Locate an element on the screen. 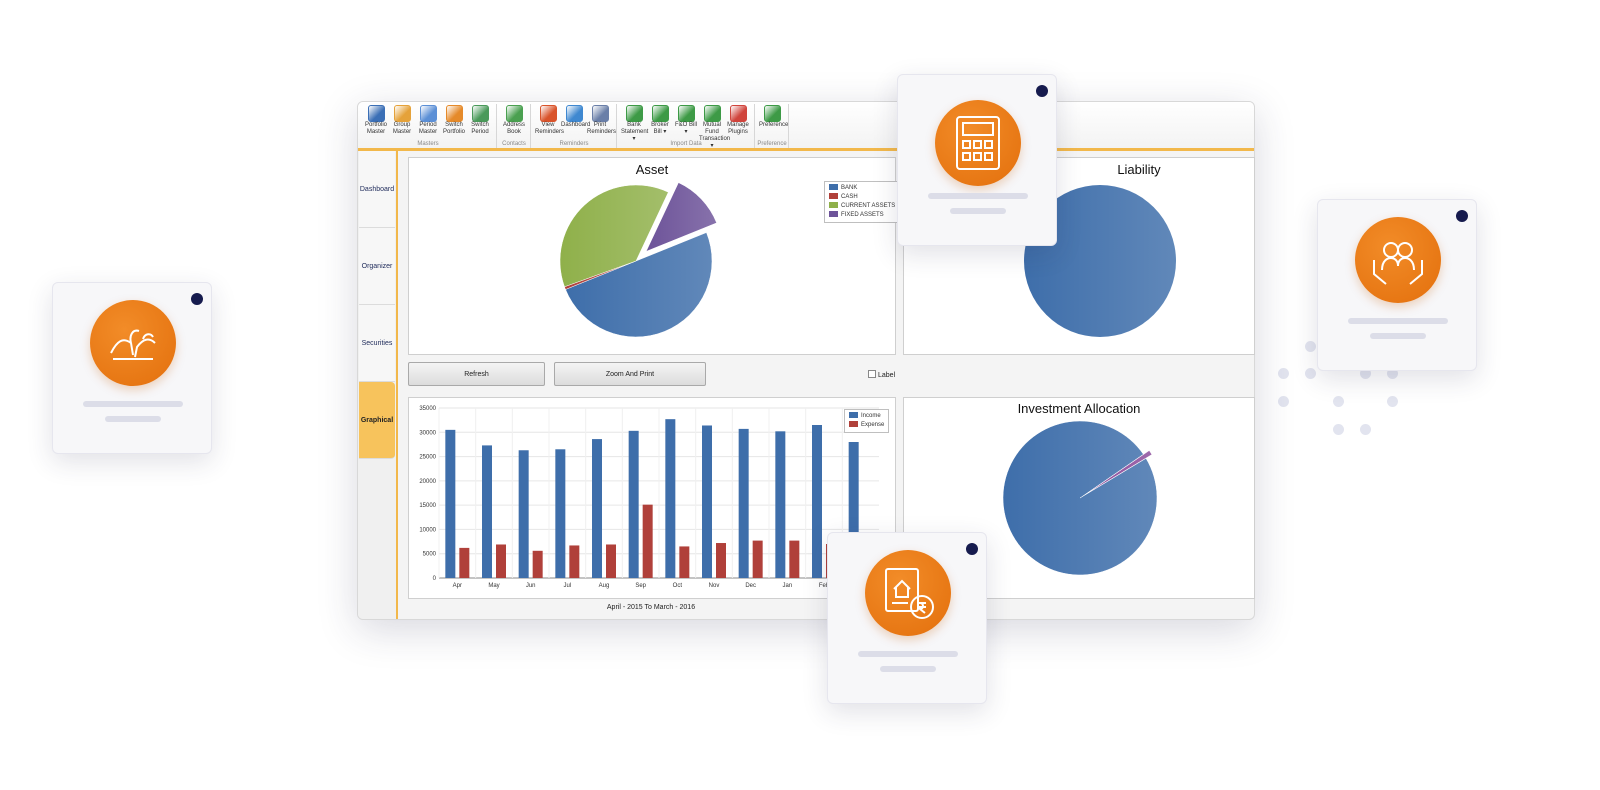 The width and height of the screenshot is (1600, 790). ribbon-group-4: Preference Preference is located at coordinates (772, 126).